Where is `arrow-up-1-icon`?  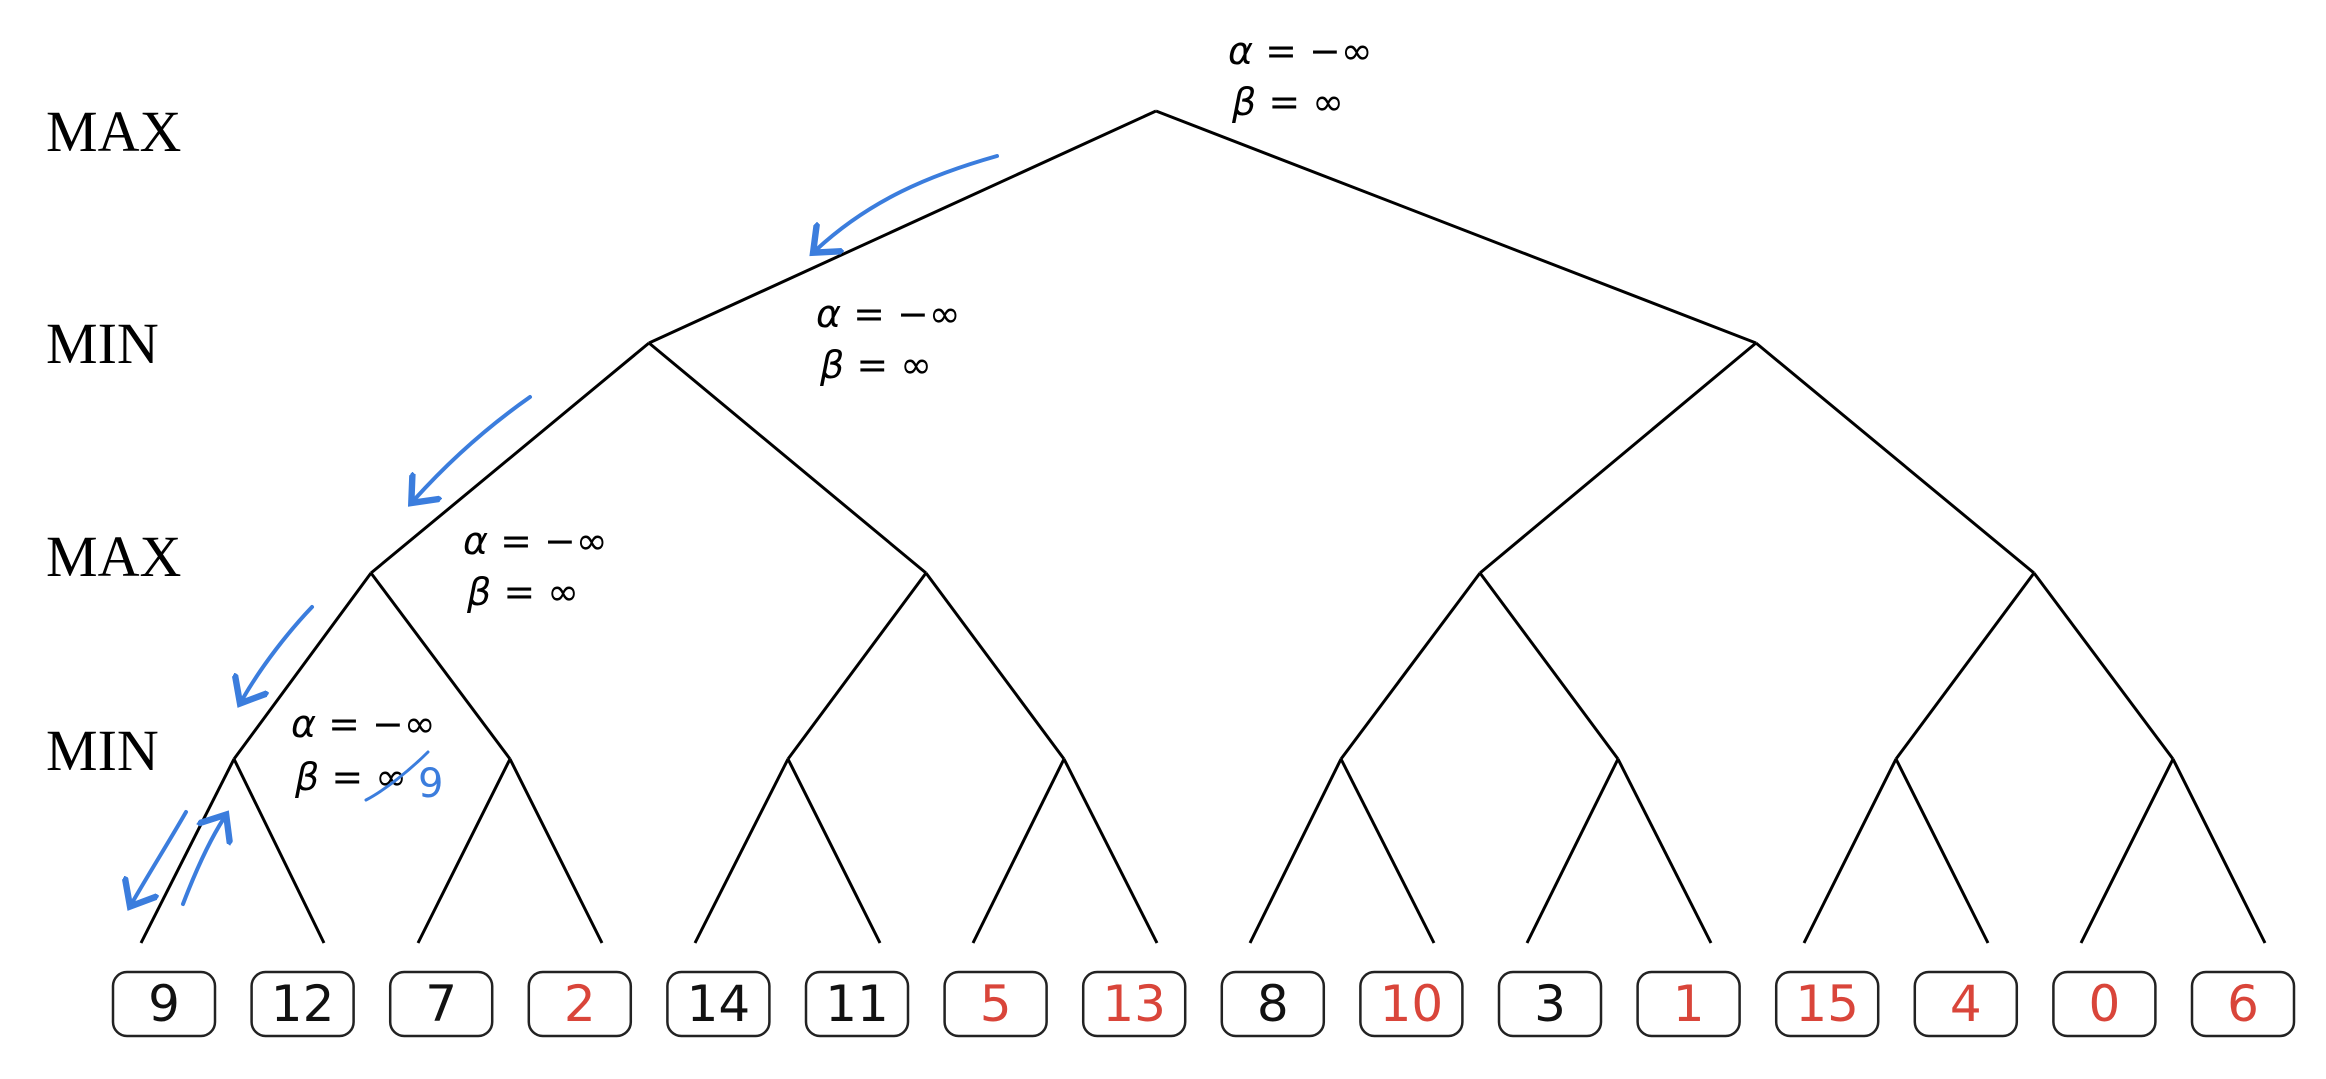 arrow-up-1-icon is located at coordinates (202, 862).